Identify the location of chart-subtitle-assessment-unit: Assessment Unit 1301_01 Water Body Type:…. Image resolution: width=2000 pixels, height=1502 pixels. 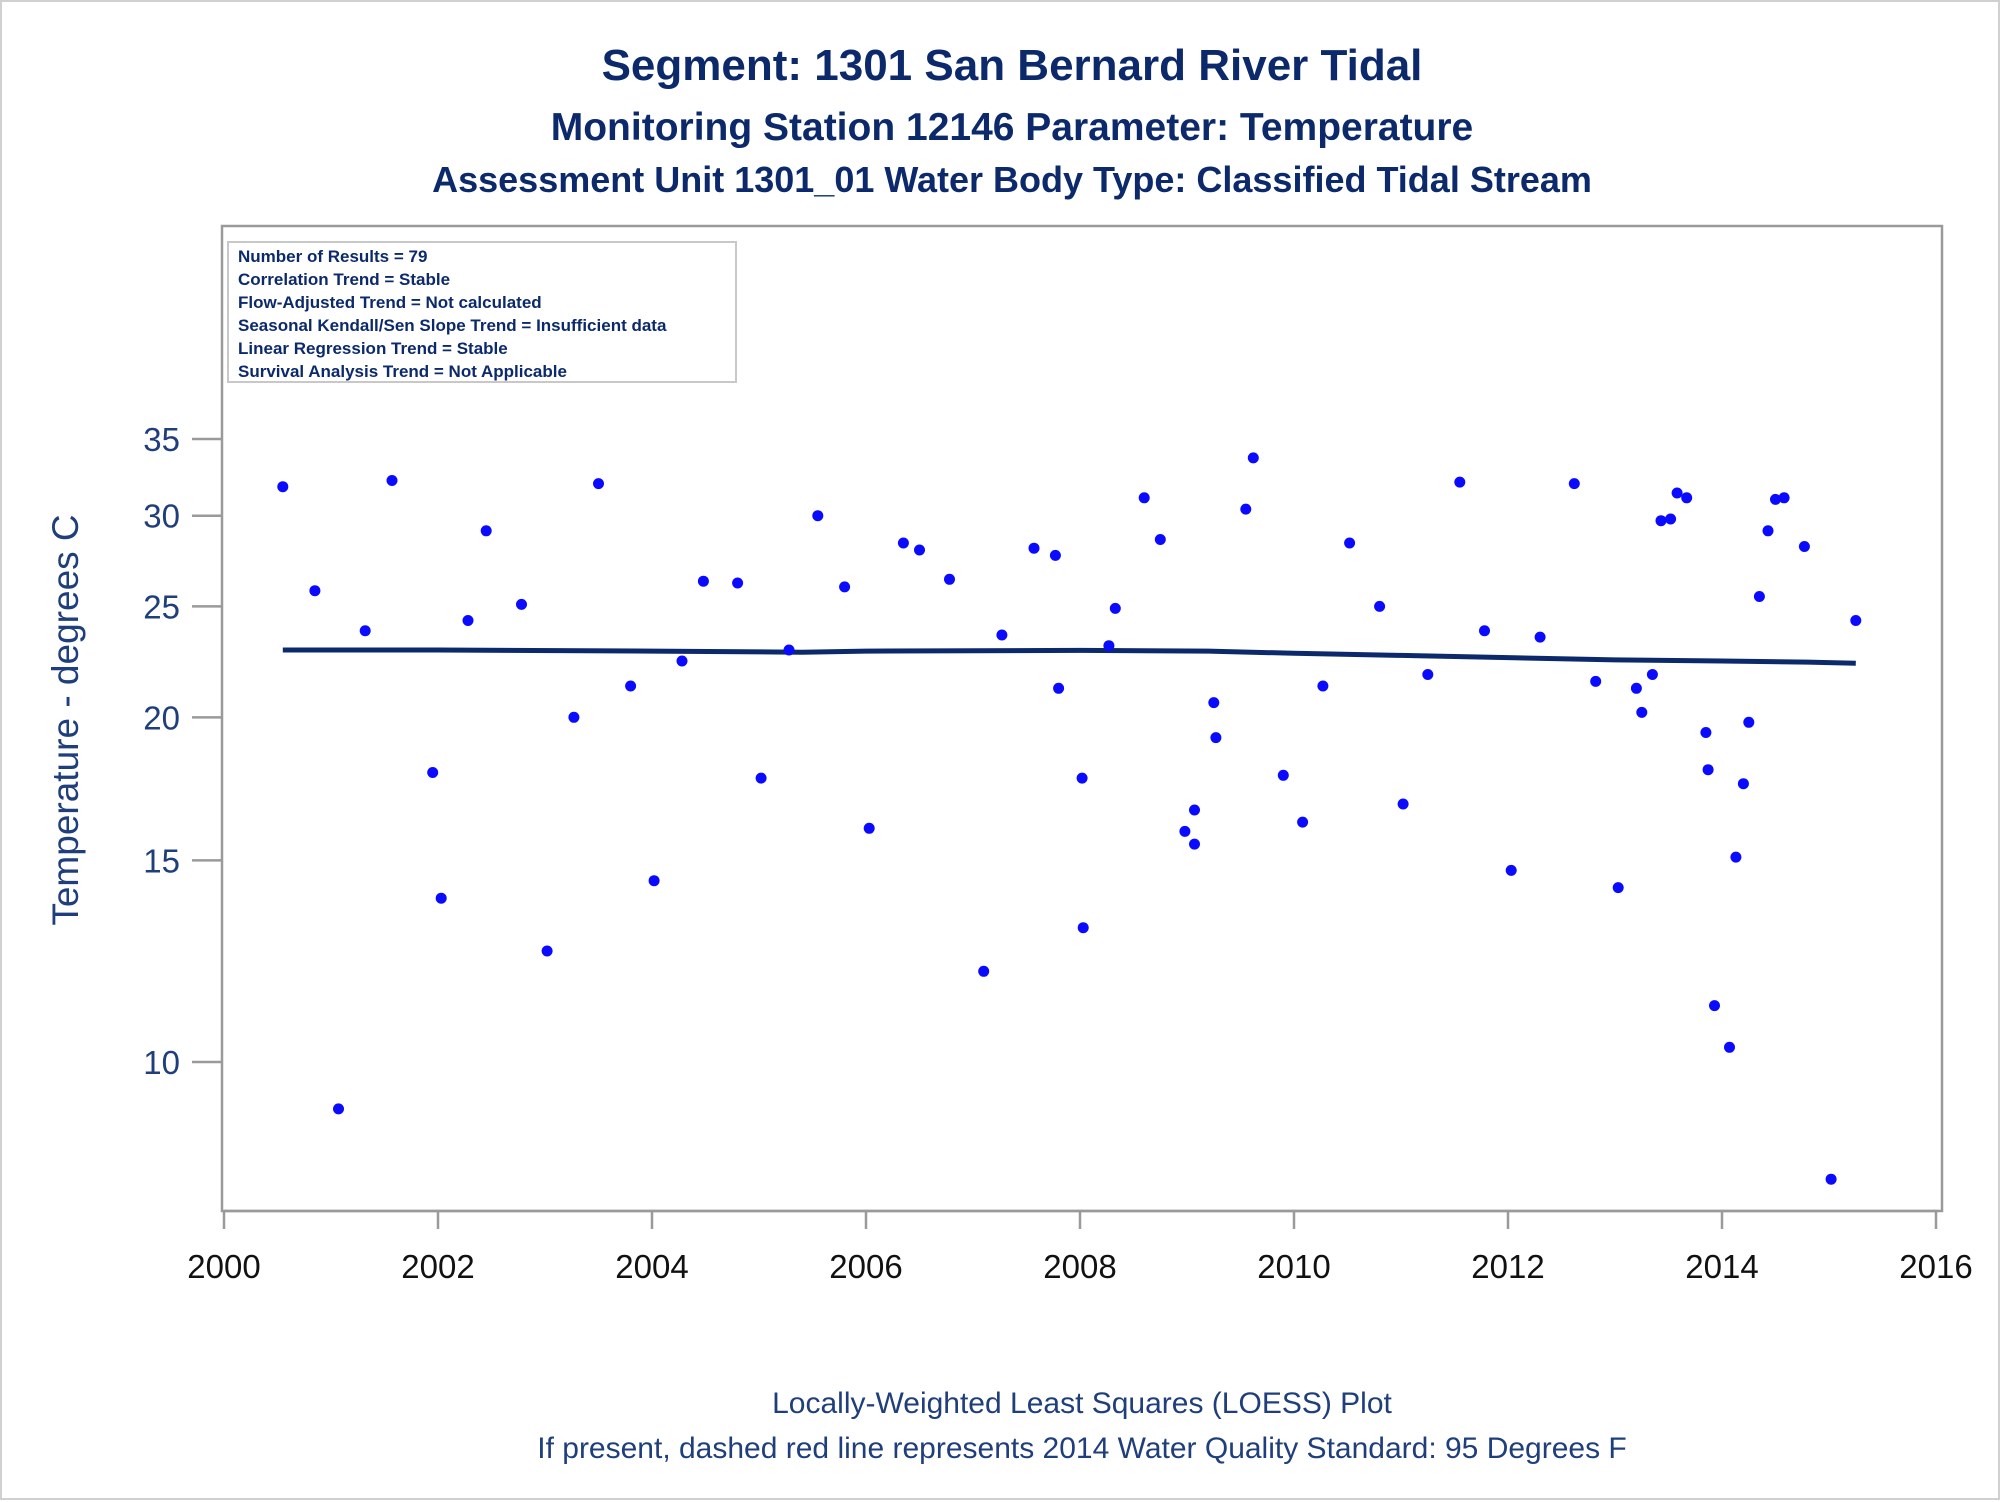
(1012, 179).